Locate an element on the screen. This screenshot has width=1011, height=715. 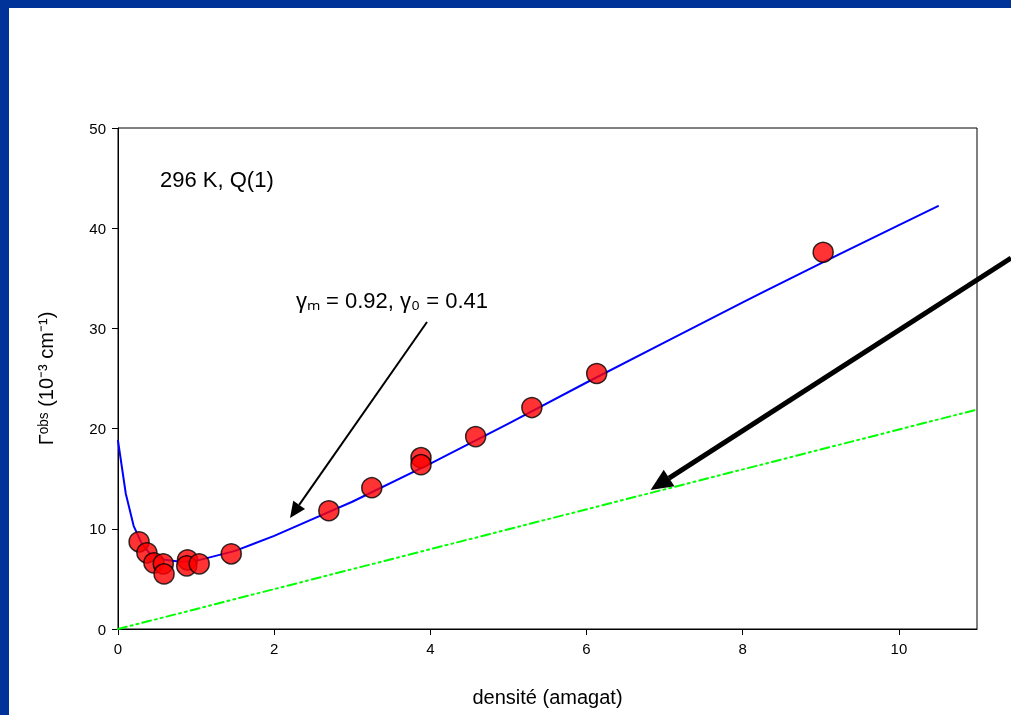
y-tick-label: 50 is located at coordinates (97, 128).